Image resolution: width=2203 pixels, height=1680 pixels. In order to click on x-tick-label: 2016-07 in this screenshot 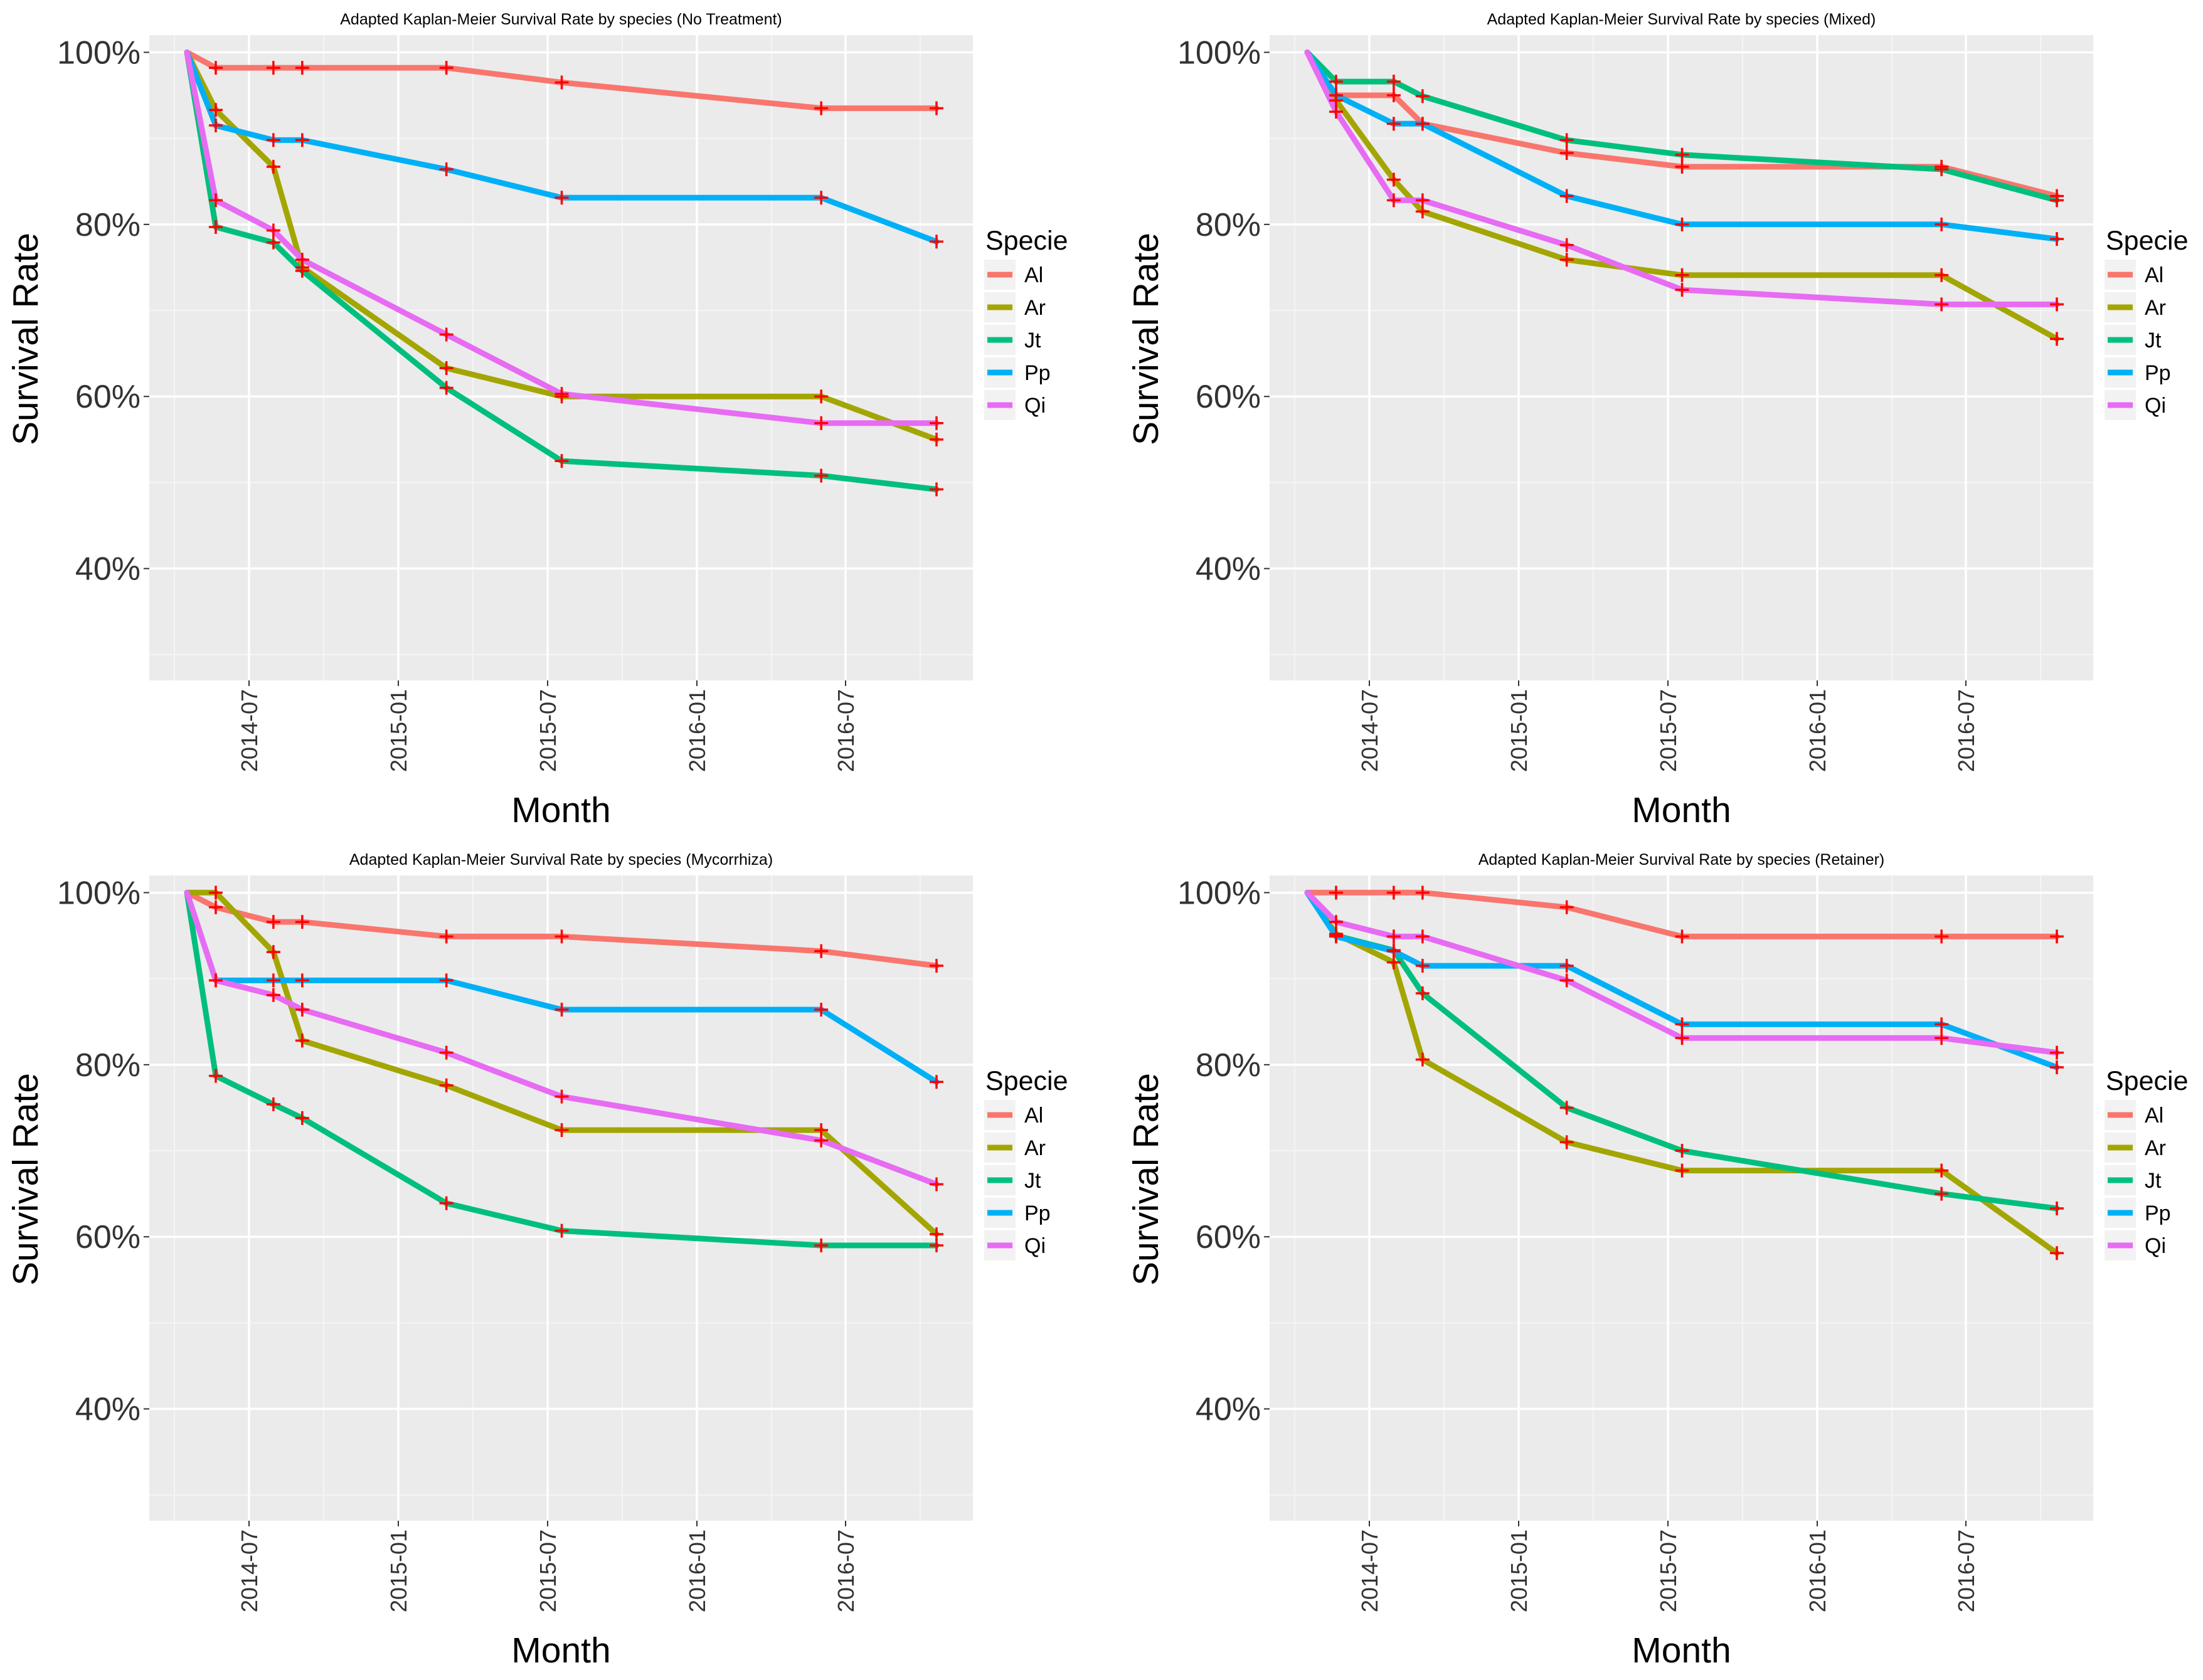, I will do `click(1966, 1571)`.